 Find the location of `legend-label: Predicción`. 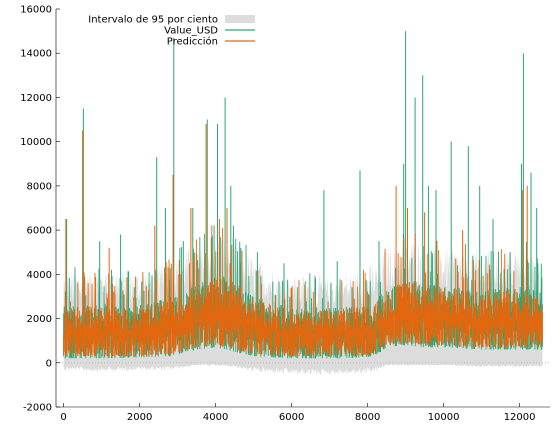

legend-label: Predicción is located at coordinates (192, 42).